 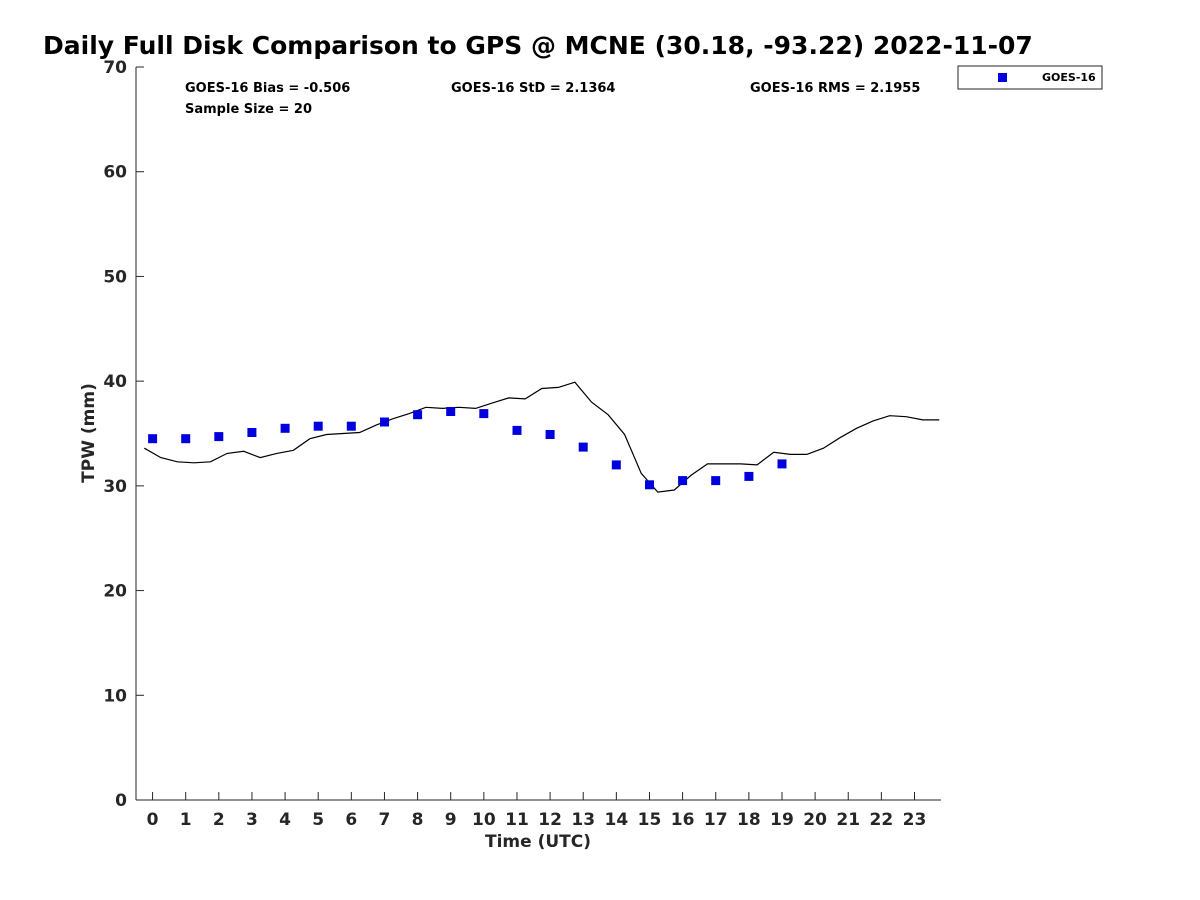 What do you see at coordinates (115, 487) in the screenshot?
I see `y-tick-label: 30` at bounding box center [115, 487].